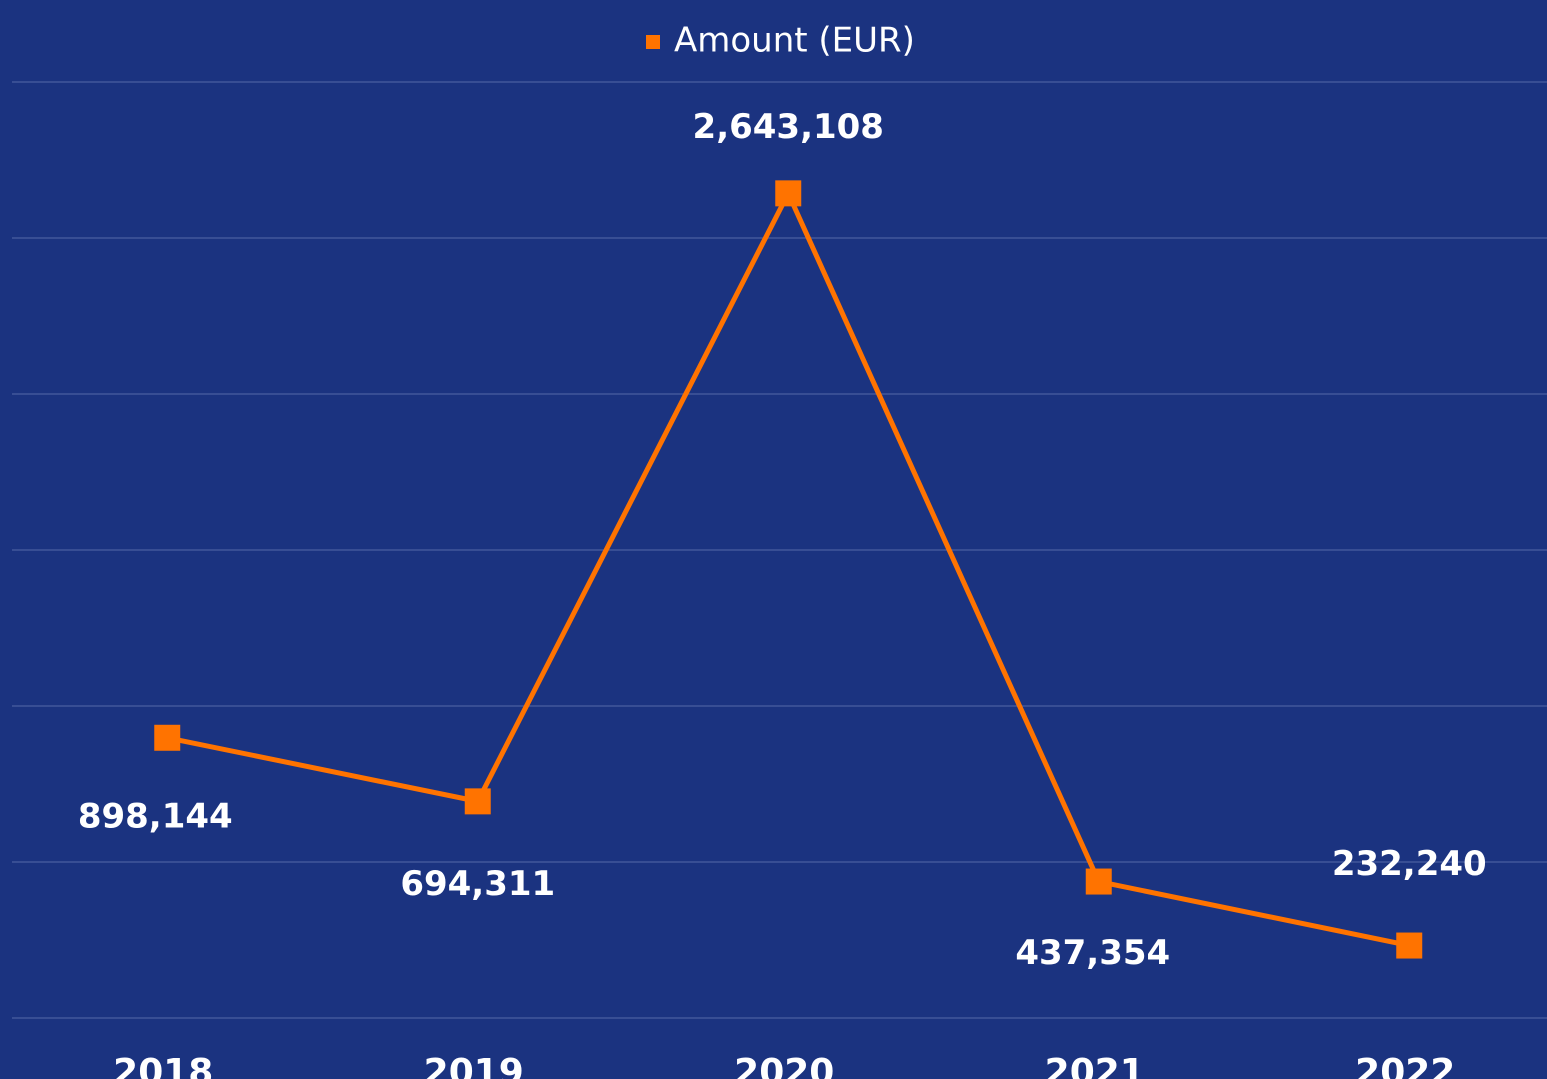 This screenshot has width=1547, height=1079. Describe the element at coordinates (1092, 953) in the screenshot. I see `data-label: 437,354` at that location.